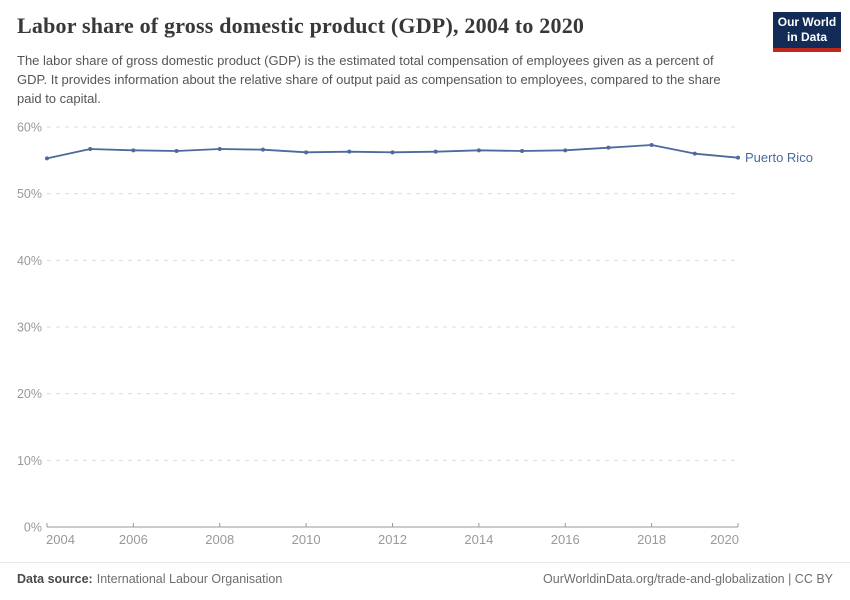 The height and width of the screenshot is (600, 850). I want to click on series-label: Puerto Rico, so click(779, 157).